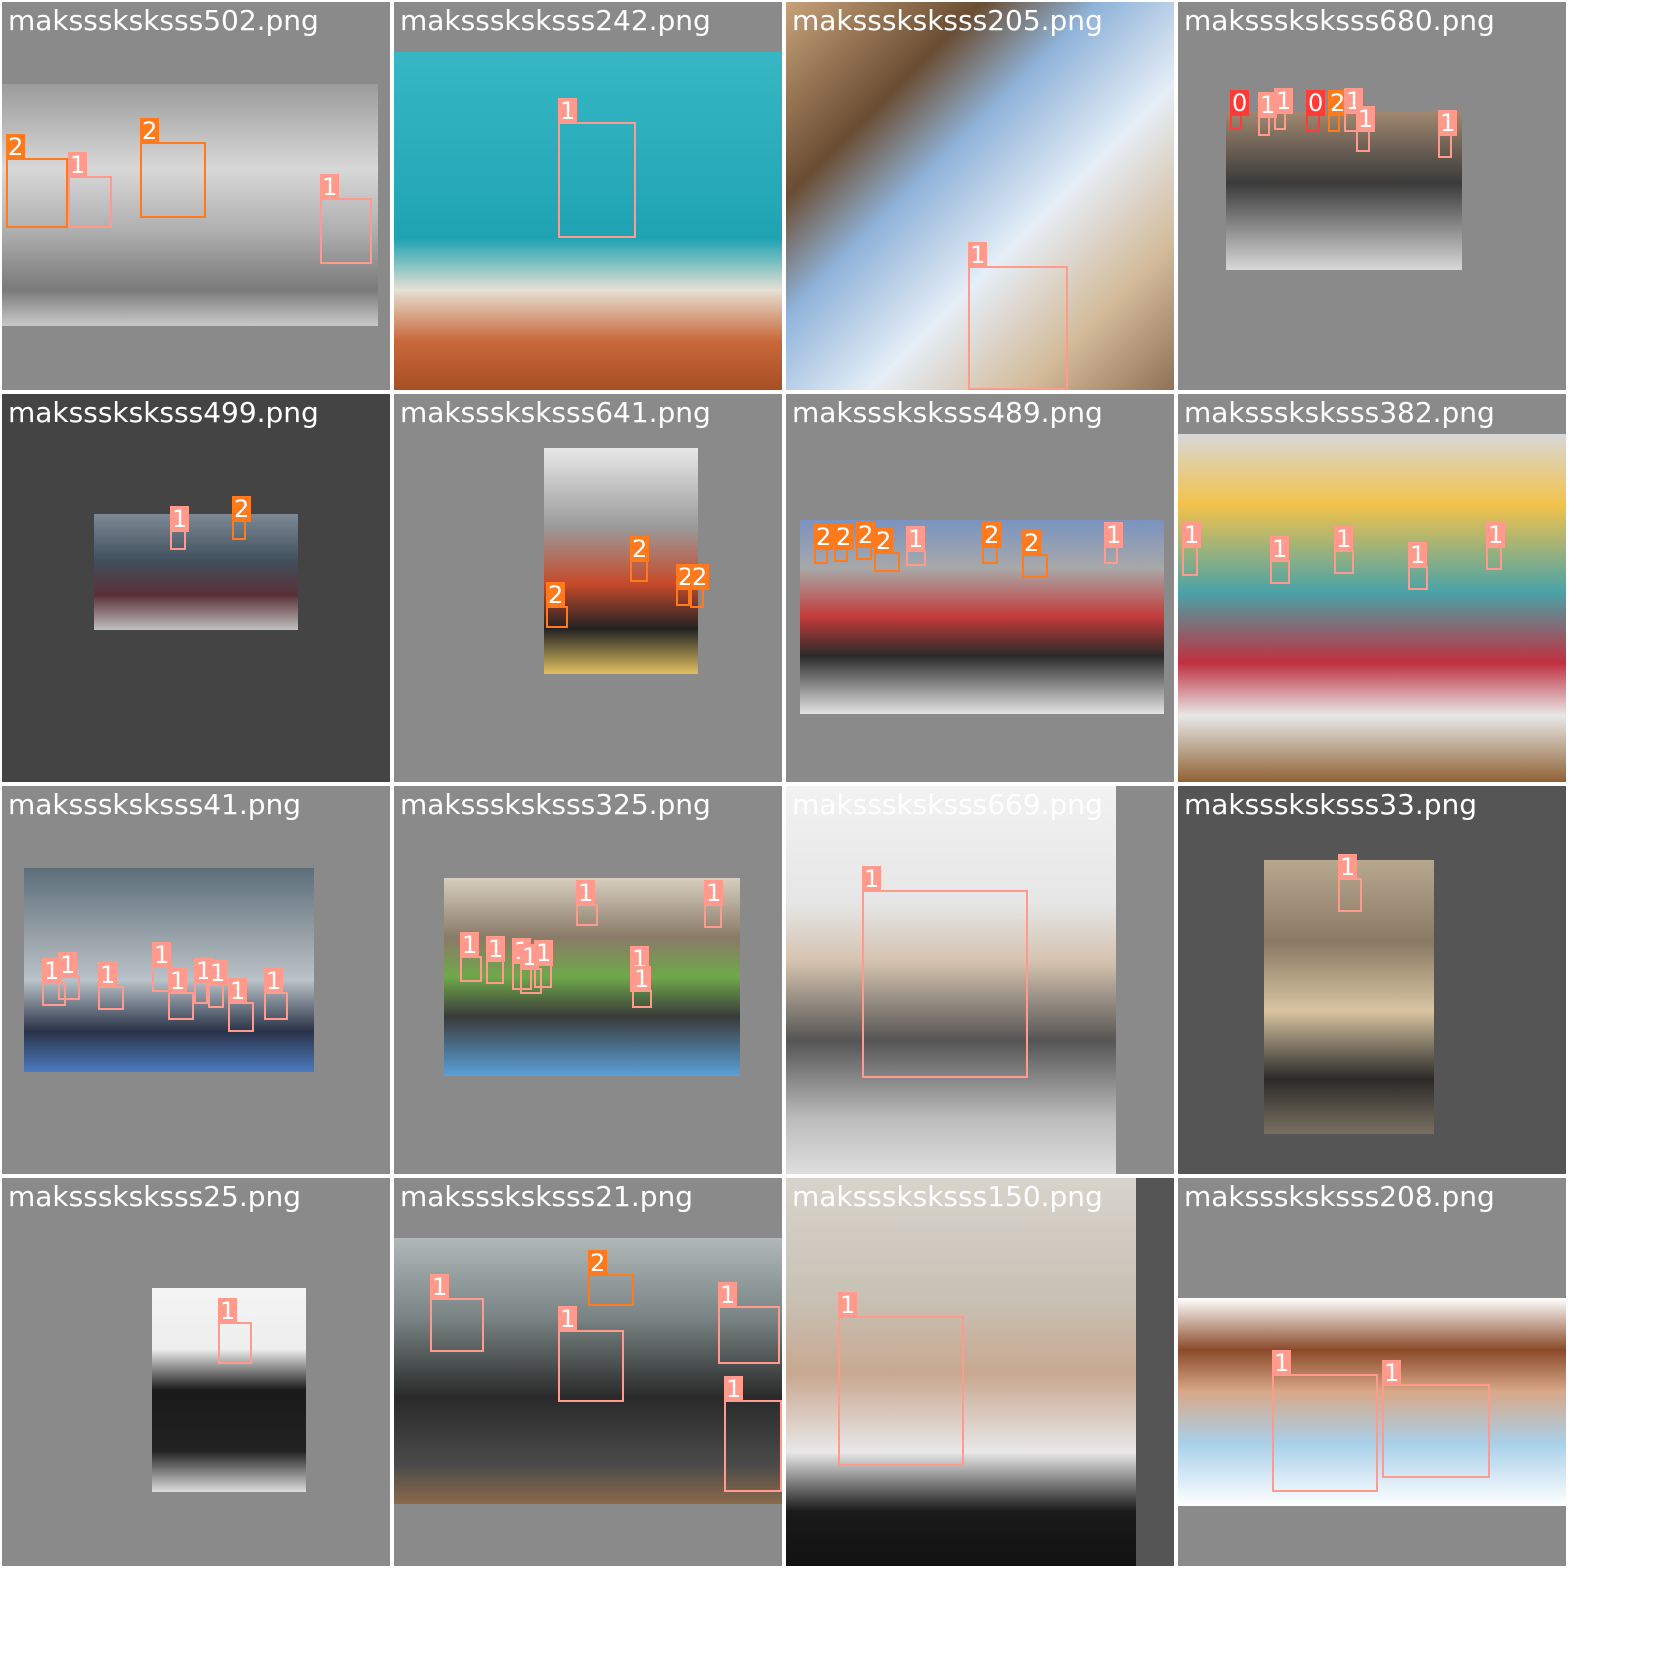 This screenshot has height=1664, width=1664. Describe the element at coordinates (1339, 20) in the screenshot. I see `image-filename-caption: maksssksksss680.png` at that location.